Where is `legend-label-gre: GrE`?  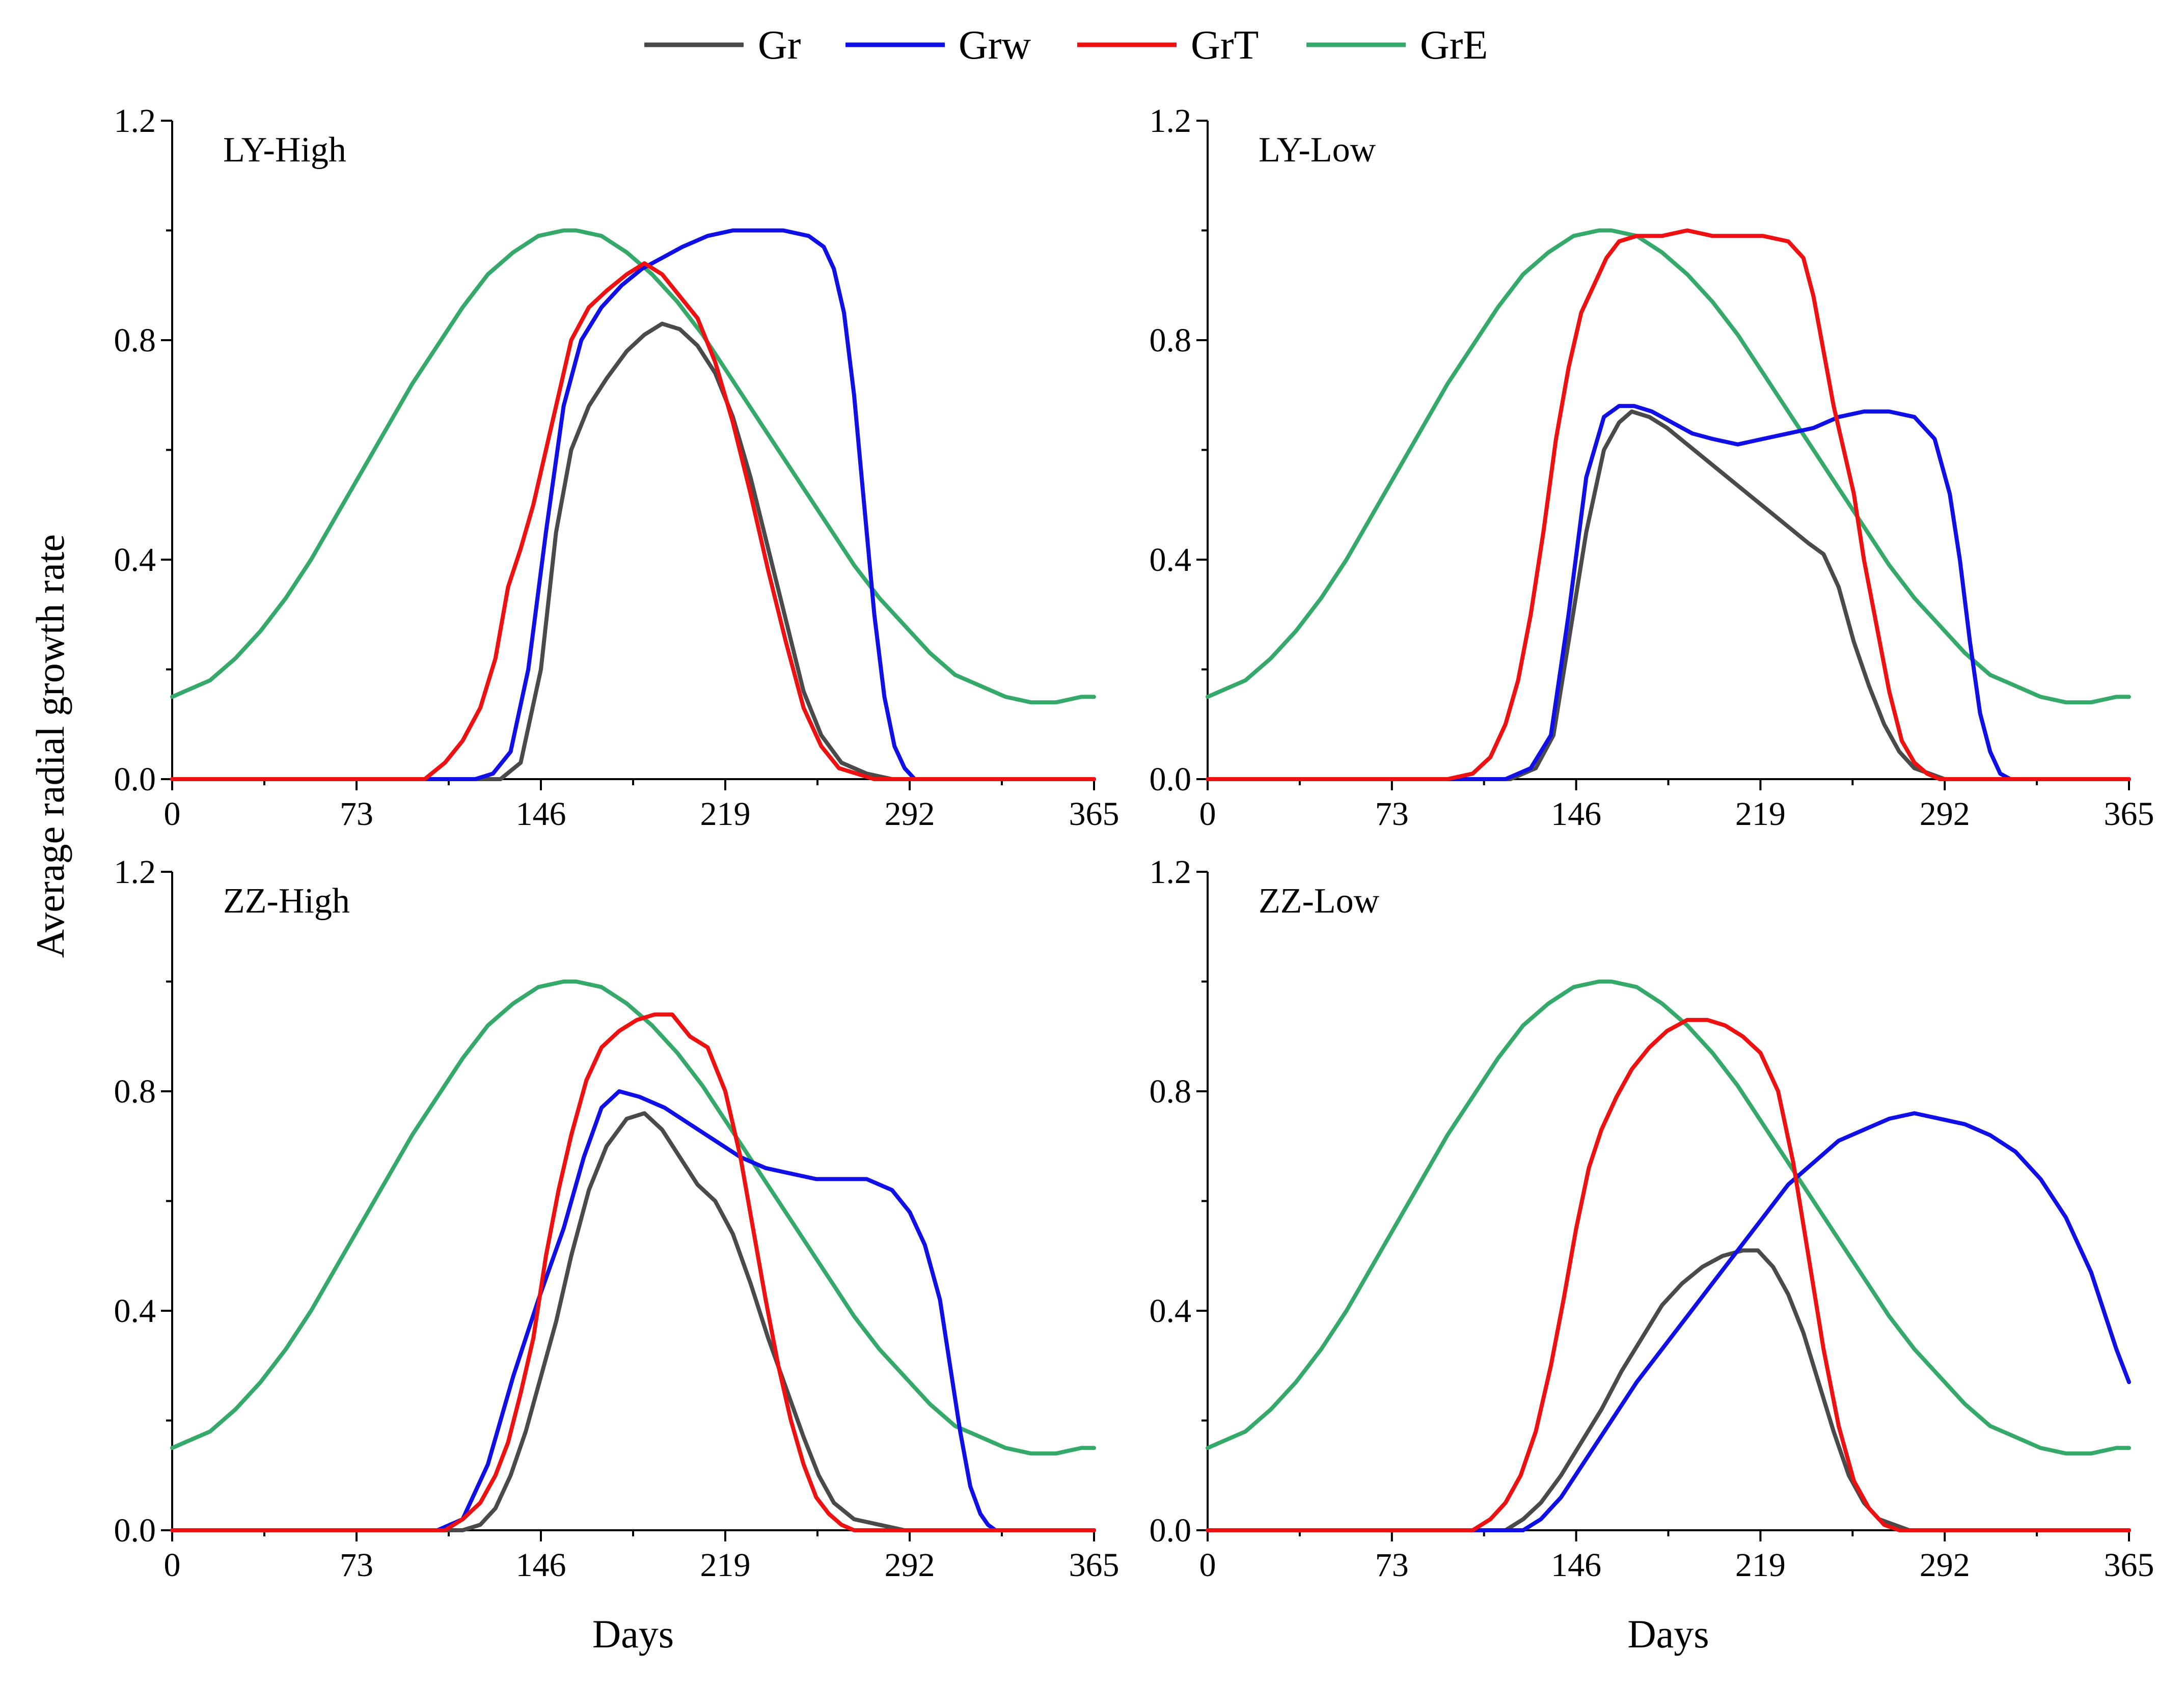
legend-label-gre: GrE is located at coordinates (1454, 45).